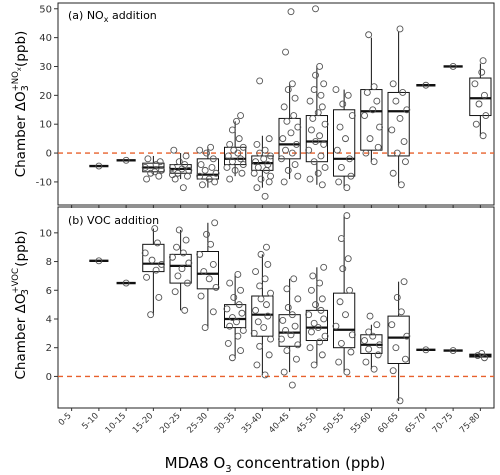 This screenshot has width=500, height=475. Describe the element at coordinates (334, 423) in the screenshot. I see `x-tick-label: 50-55` at that location.